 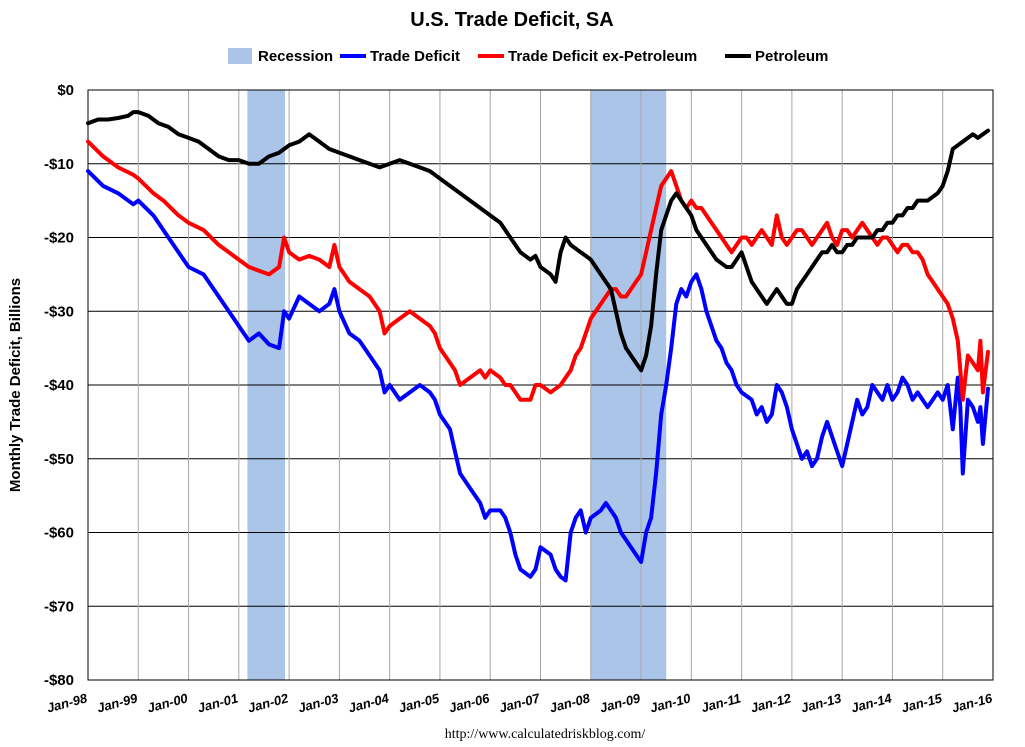 I want to click on y-tick-label: $0, so click(x=65, y=90).